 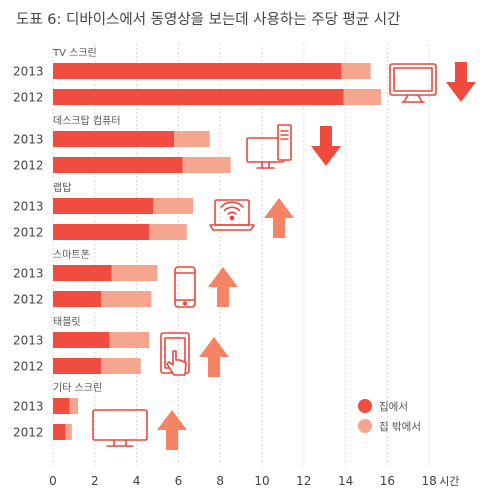 I want to click on chart-title: 도표 6: 디바이스에서 동영상을 보는데 사용하는 주당 평균 시간, so click(x=208, y=20).